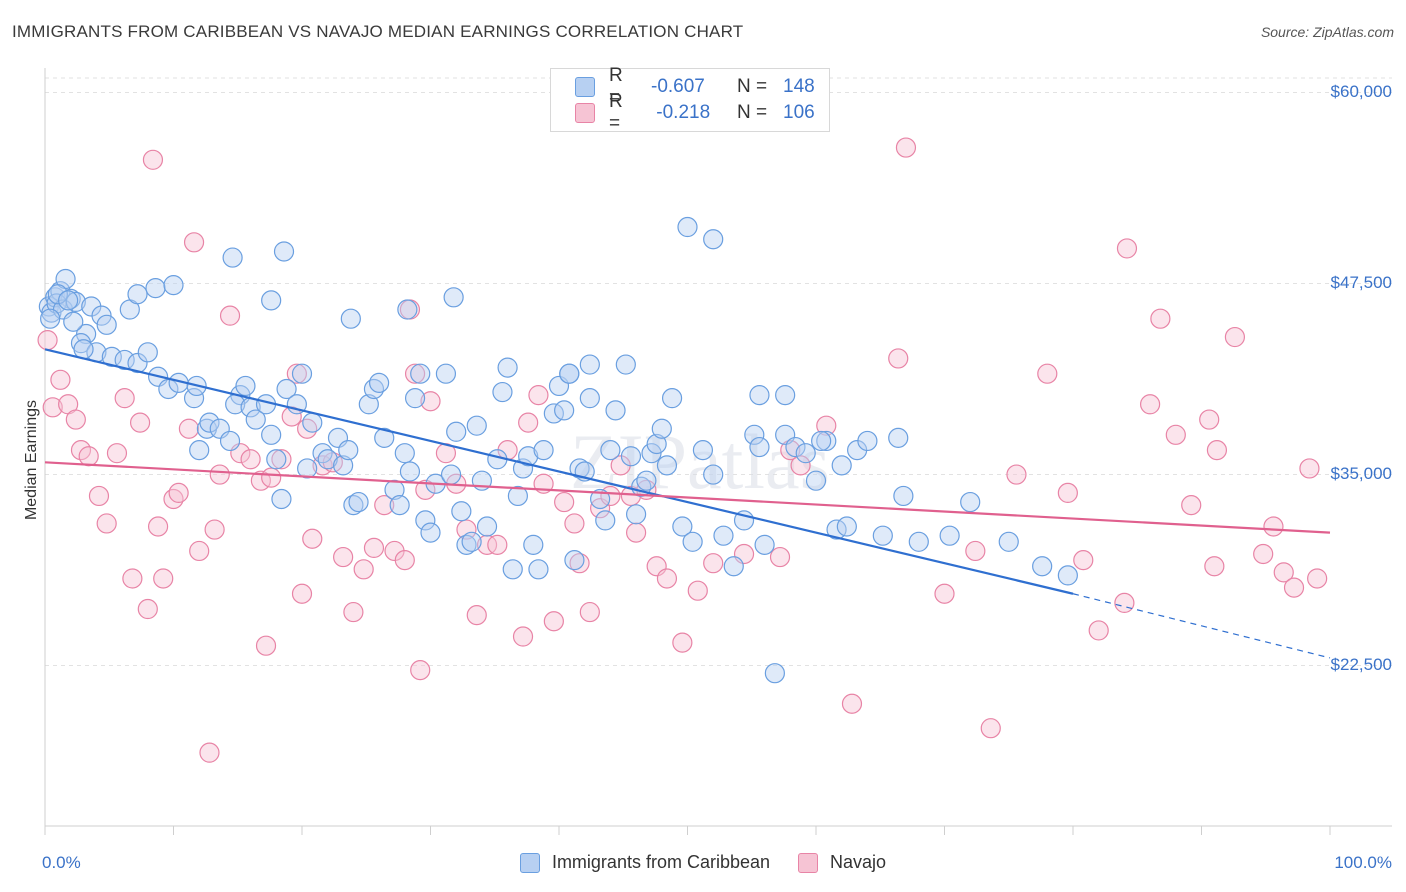 This screenshot has width=1406, height=892. What do you see at coordinates (799, 112) in the screenshot?
I see `legend-n-value: 106` at bounding box center [799, 112].